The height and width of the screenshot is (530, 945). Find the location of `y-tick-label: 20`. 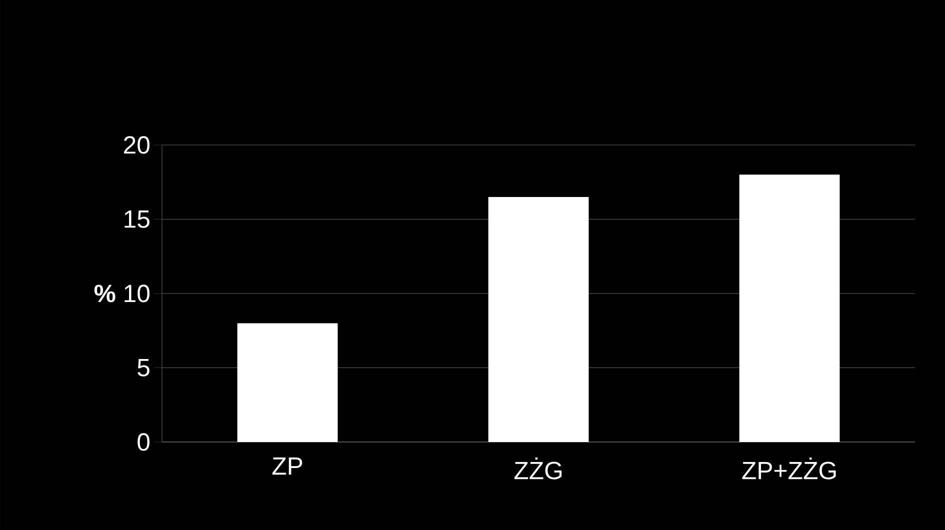

y-tick-label: 20 is located at coordinates (137, 145).